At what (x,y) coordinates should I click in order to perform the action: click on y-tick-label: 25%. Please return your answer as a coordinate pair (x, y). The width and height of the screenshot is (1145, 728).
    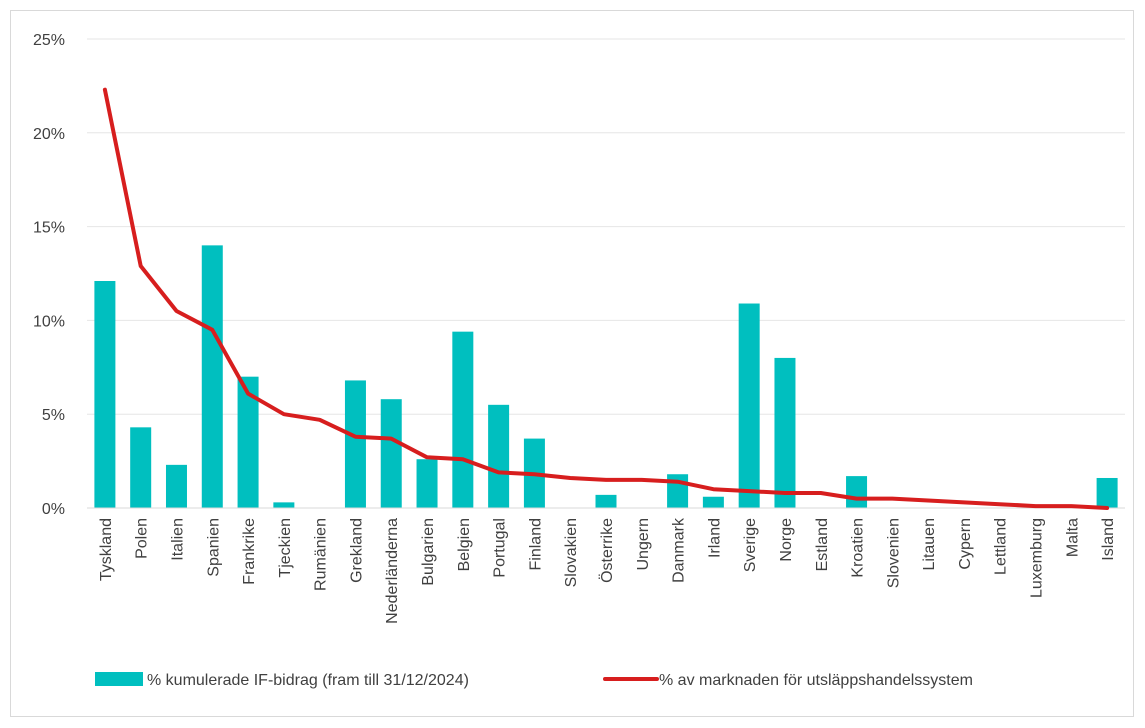
    Looking at the image, I should click on (49, 40).